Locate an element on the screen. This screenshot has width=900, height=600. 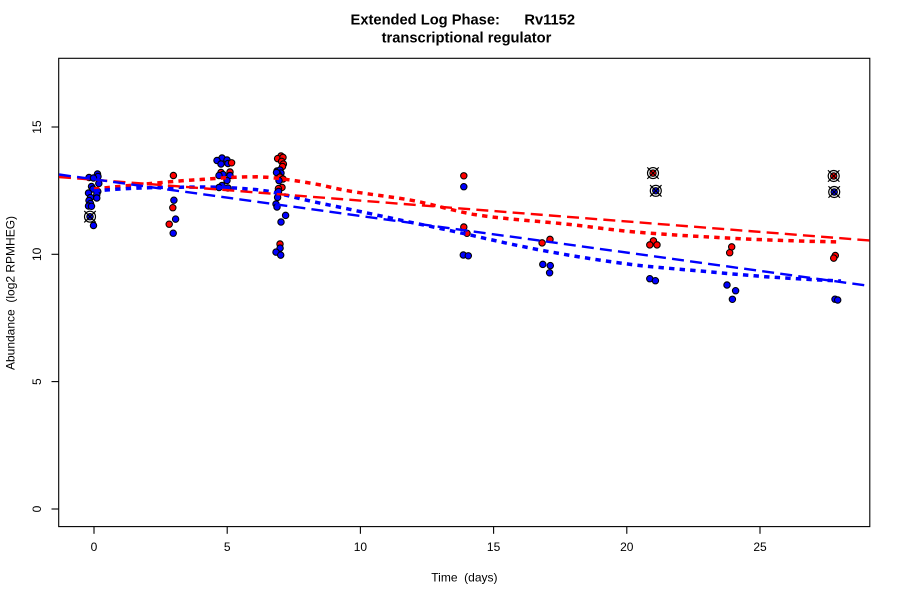
svg-text: transcriptional regulator is located at coordinates (467, 39).